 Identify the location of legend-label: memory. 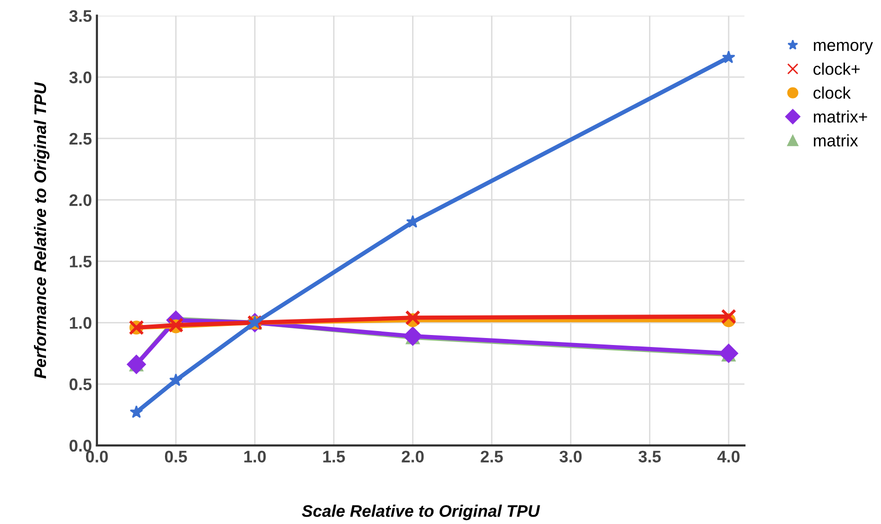
(843, 48).